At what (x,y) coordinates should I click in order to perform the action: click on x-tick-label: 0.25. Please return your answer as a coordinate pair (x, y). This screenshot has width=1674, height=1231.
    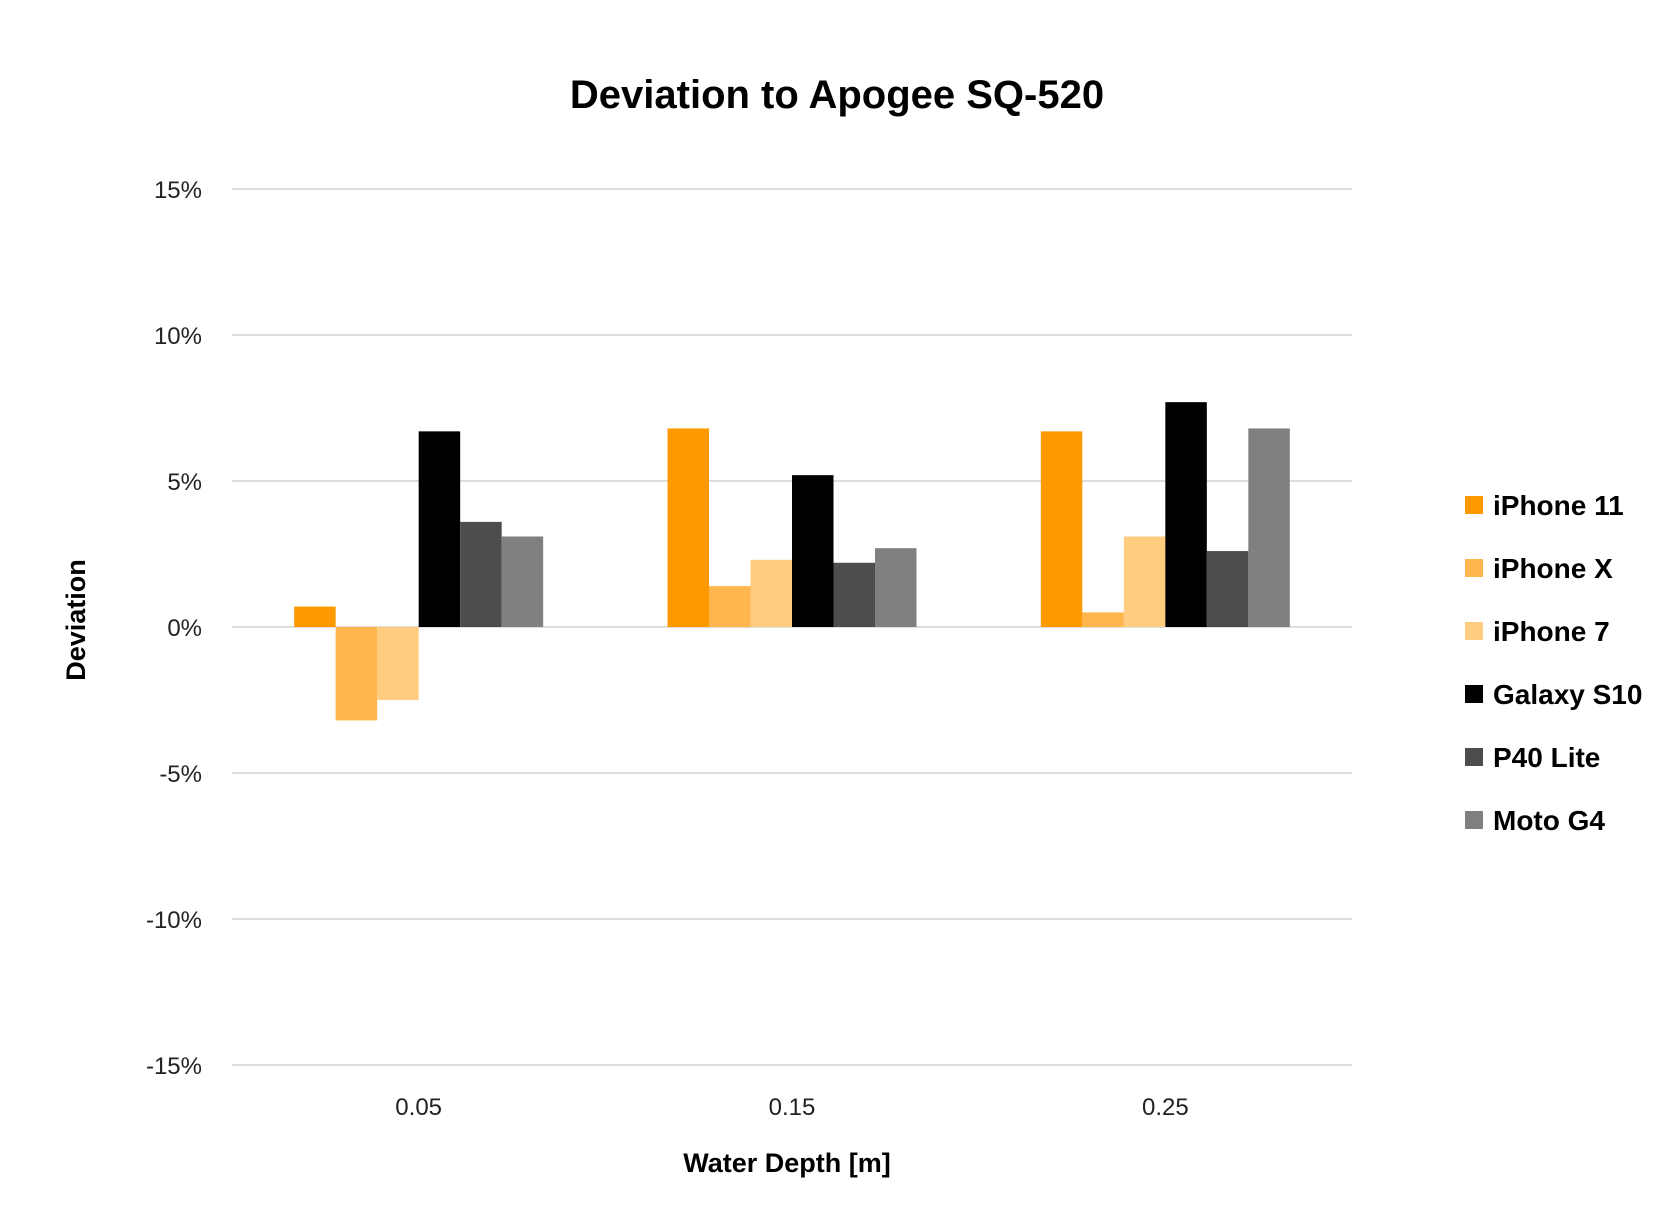
    Looking at the image, I should click on (1165, 1107).